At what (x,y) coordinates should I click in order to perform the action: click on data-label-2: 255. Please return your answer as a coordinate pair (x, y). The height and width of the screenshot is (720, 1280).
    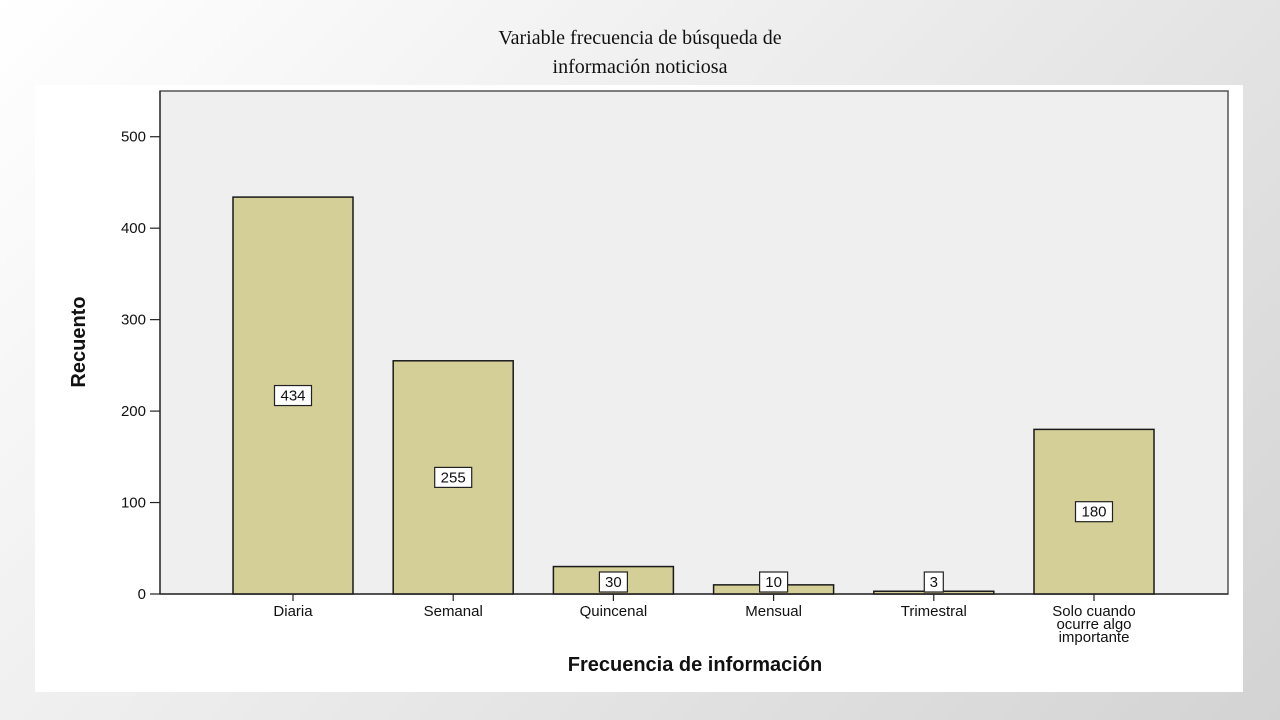
    Looking at the image, I should click on (453, 477).